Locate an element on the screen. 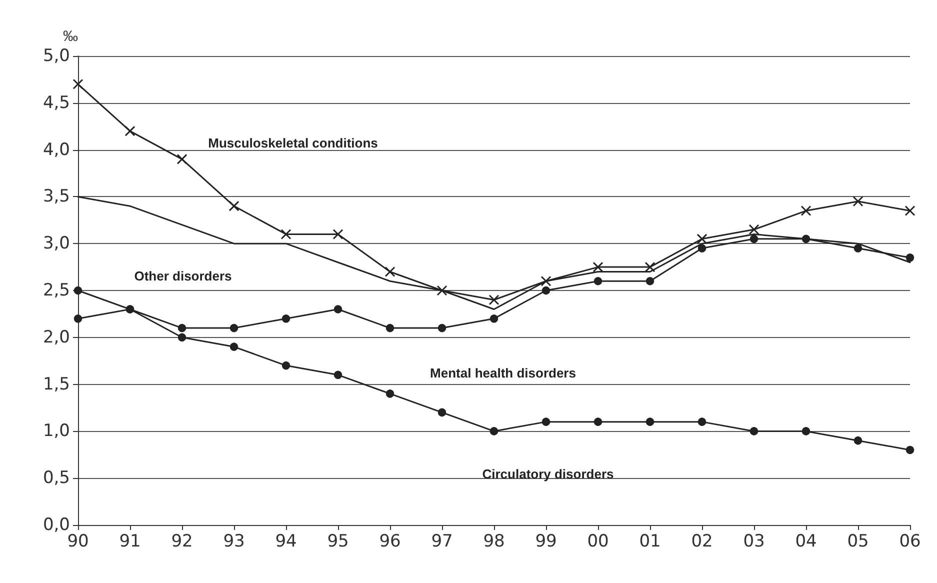 The image size is (937, 583). y-tick-label: 5,0 is located at coordinates (56, 56).